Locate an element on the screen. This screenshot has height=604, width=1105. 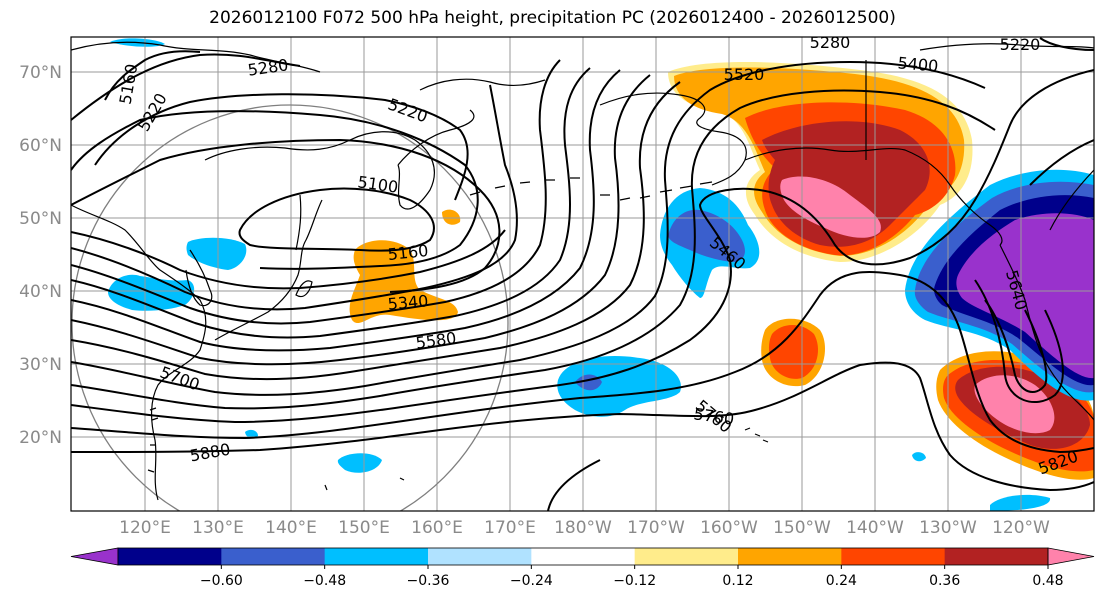
latitude-label: 20°N is located at coordinates (40, 438).